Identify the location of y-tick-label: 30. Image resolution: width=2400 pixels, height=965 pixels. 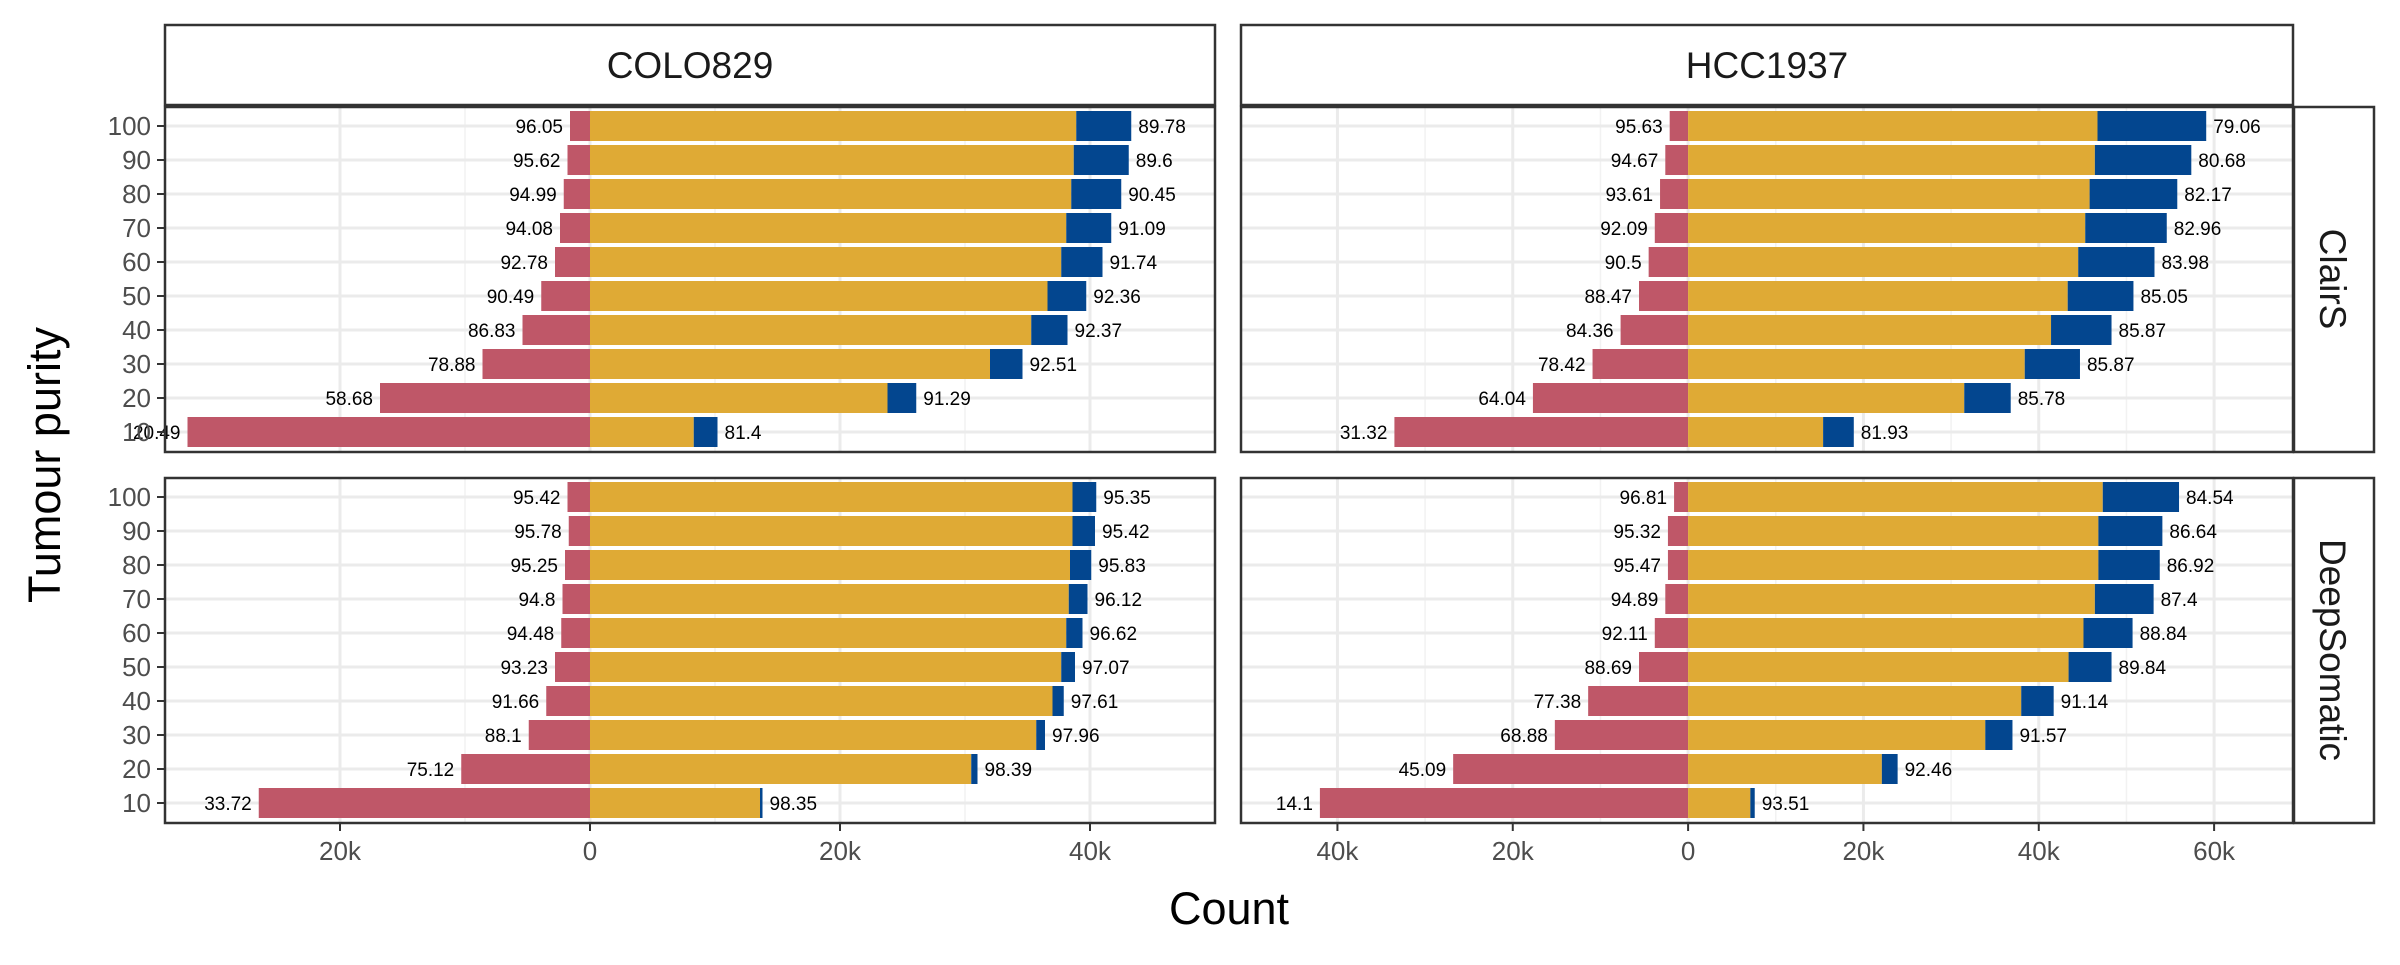
(136, 364).